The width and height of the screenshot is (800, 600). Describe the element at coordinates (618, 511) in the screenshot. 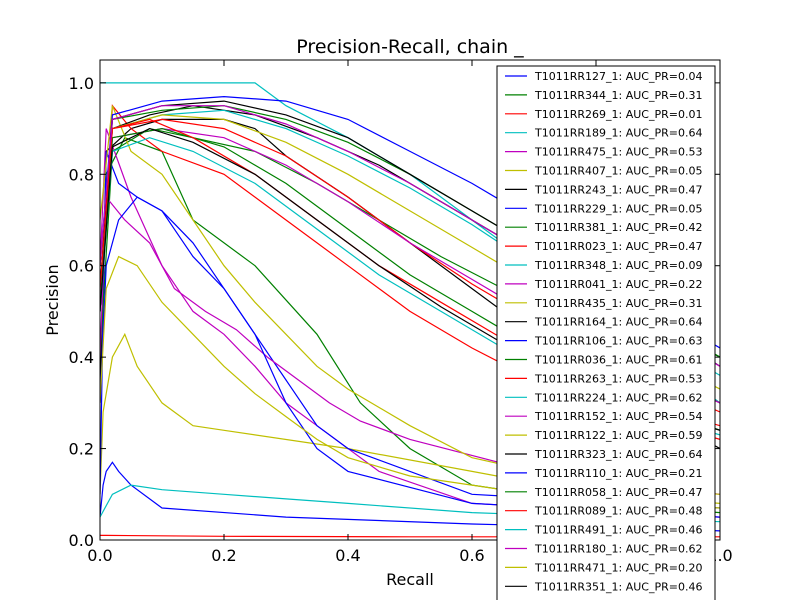

I see `legend-label-23: T1011RR089_1: AUC_PR=0.48` at that location.